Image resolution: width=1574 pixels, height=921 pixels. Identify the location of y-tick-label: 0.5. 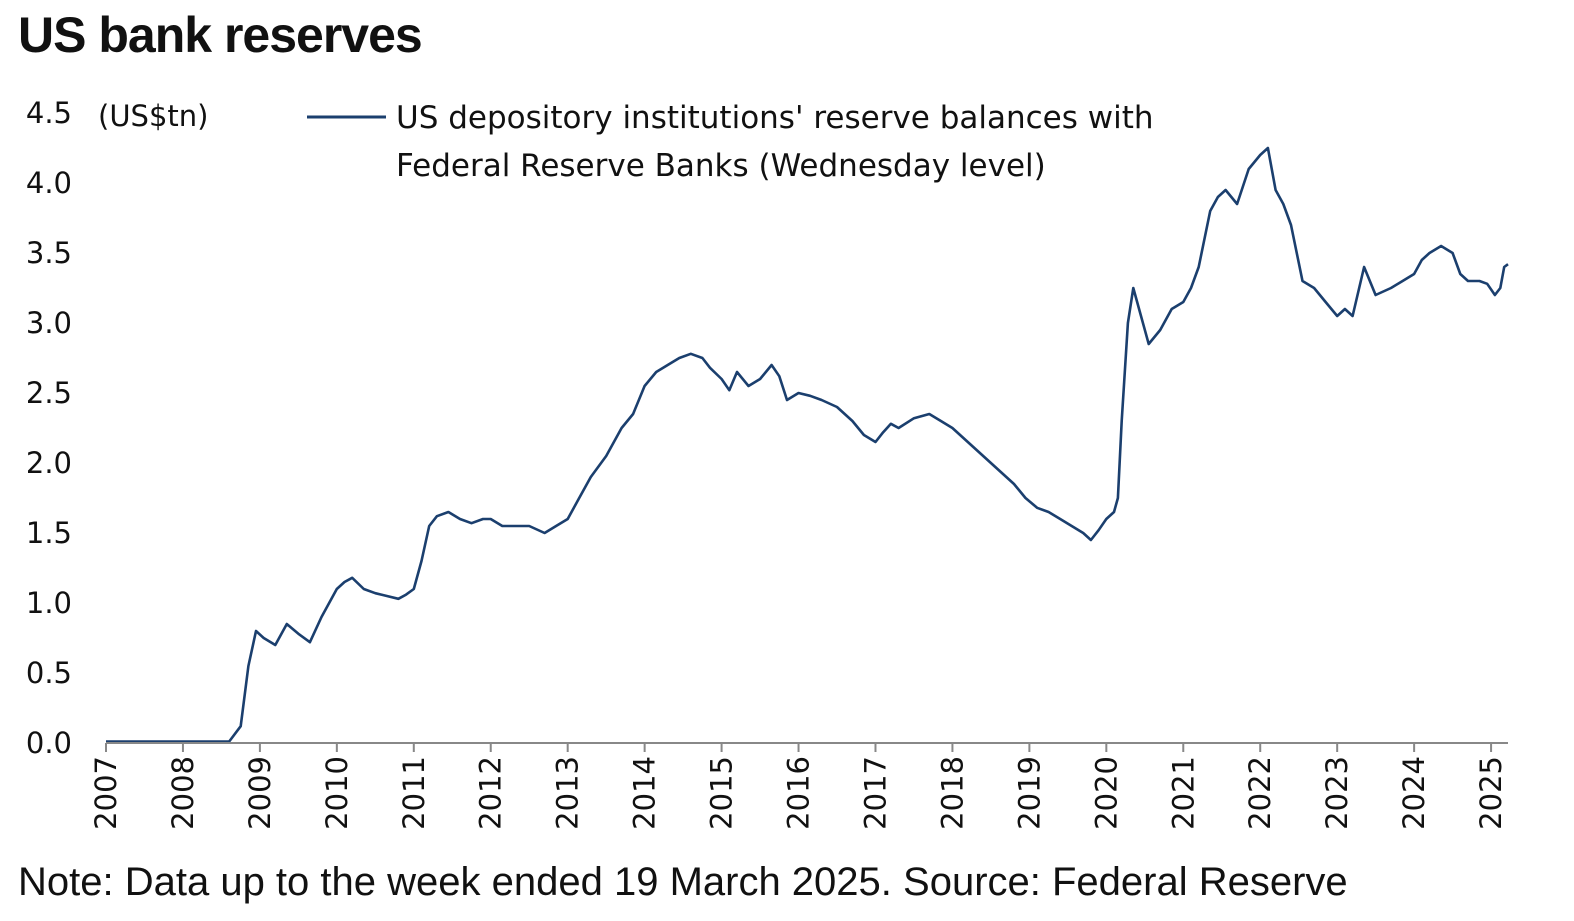
(49, 673).